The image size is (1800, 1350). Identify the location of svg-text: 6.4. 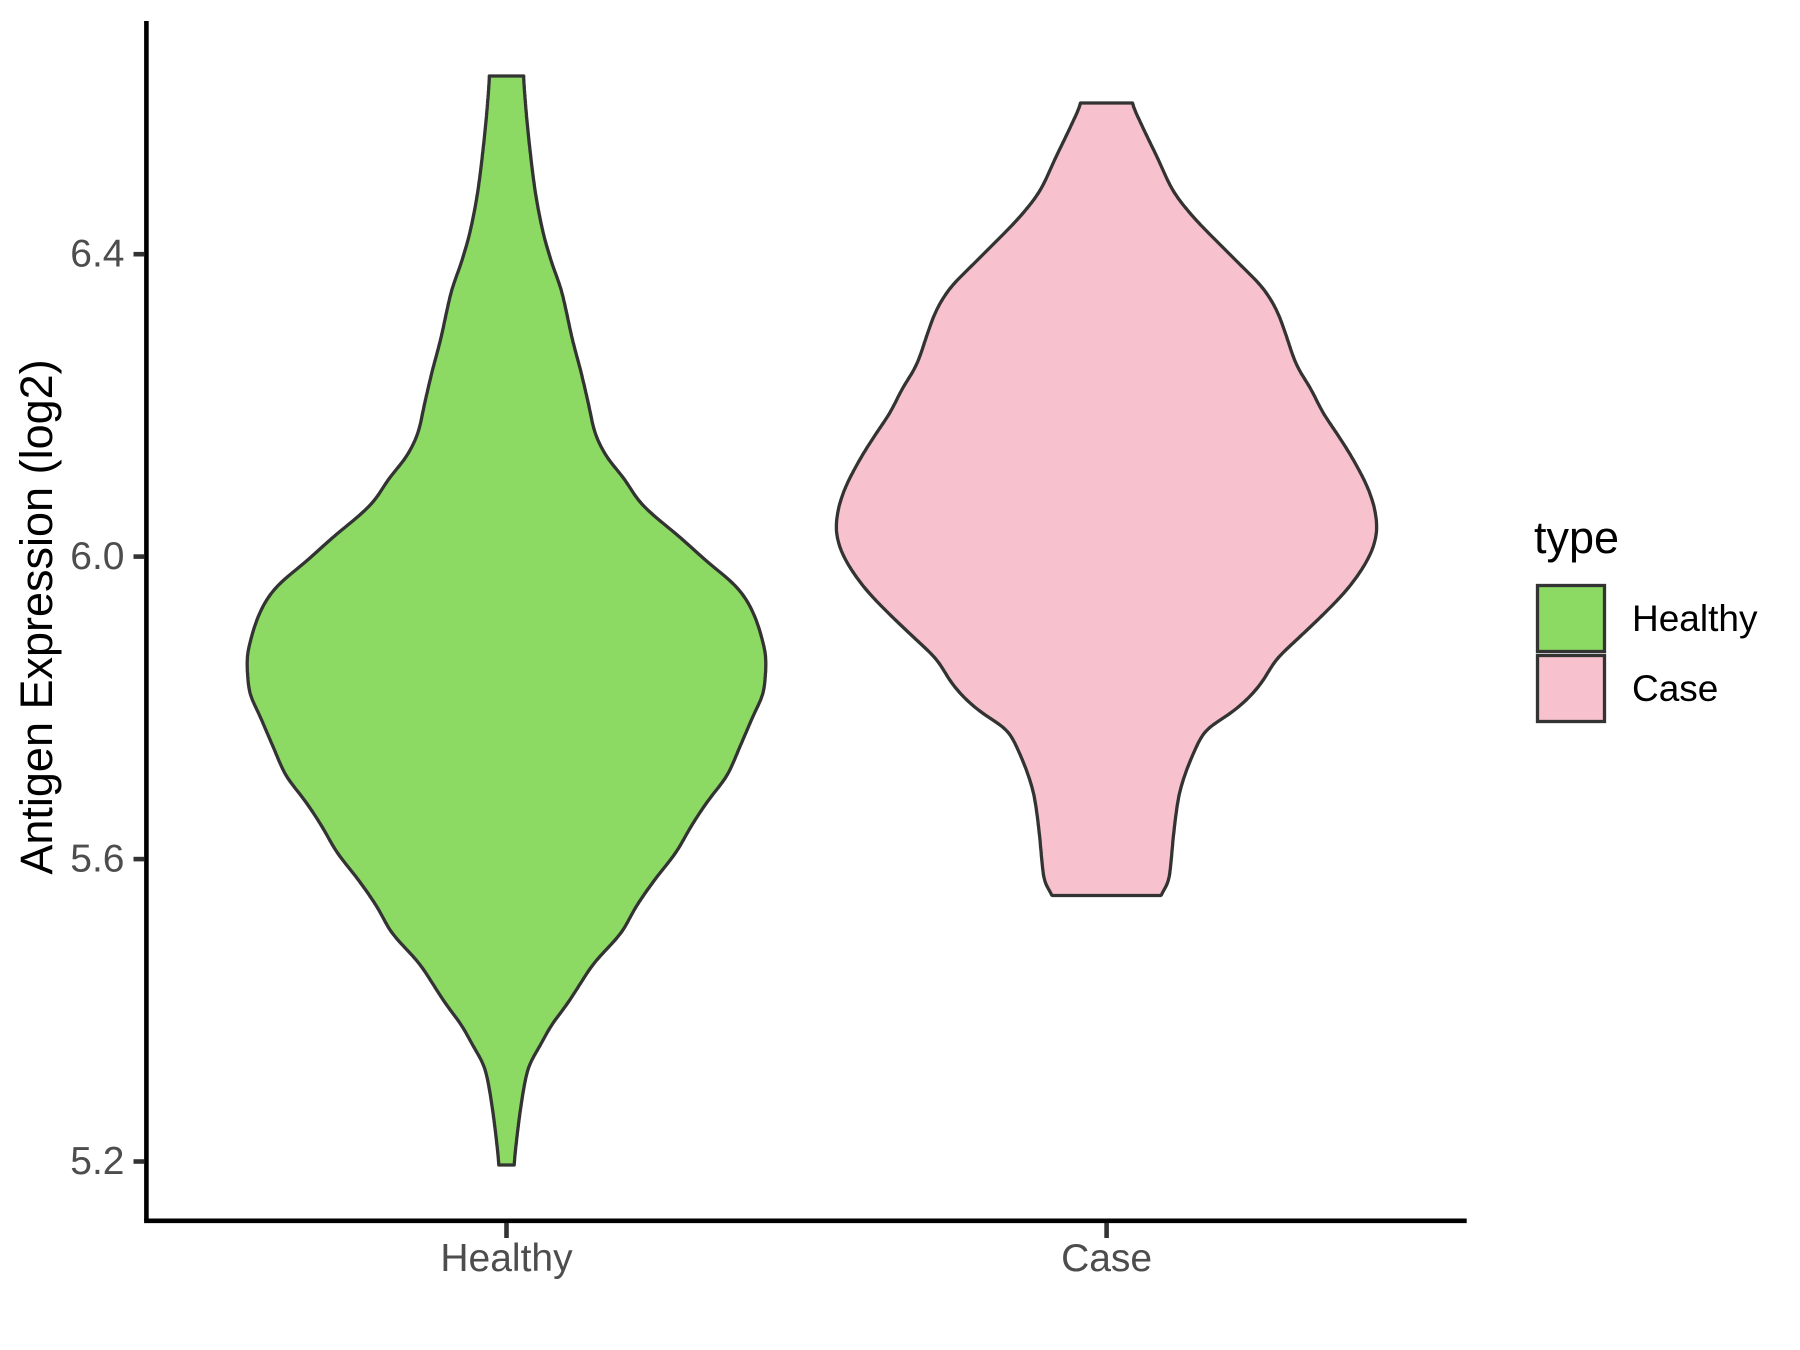
(97, 254).